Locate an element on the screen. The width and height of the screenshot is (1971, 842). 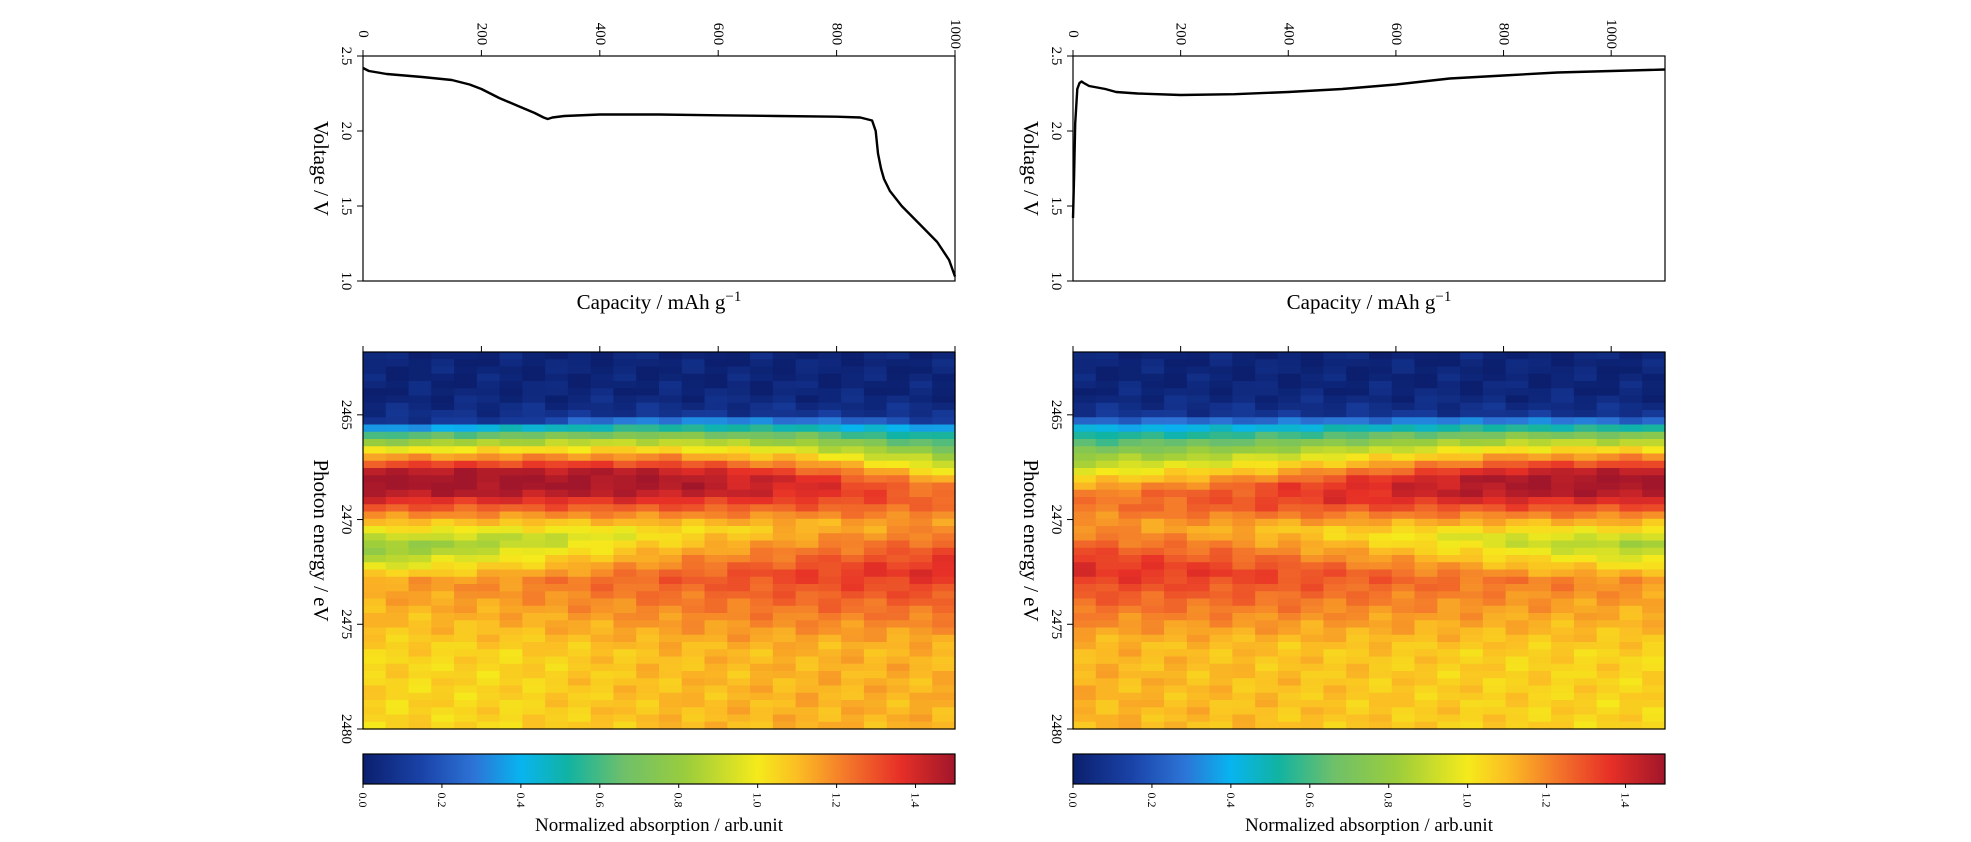
plot-frame is located at coordinates (1369, 168).